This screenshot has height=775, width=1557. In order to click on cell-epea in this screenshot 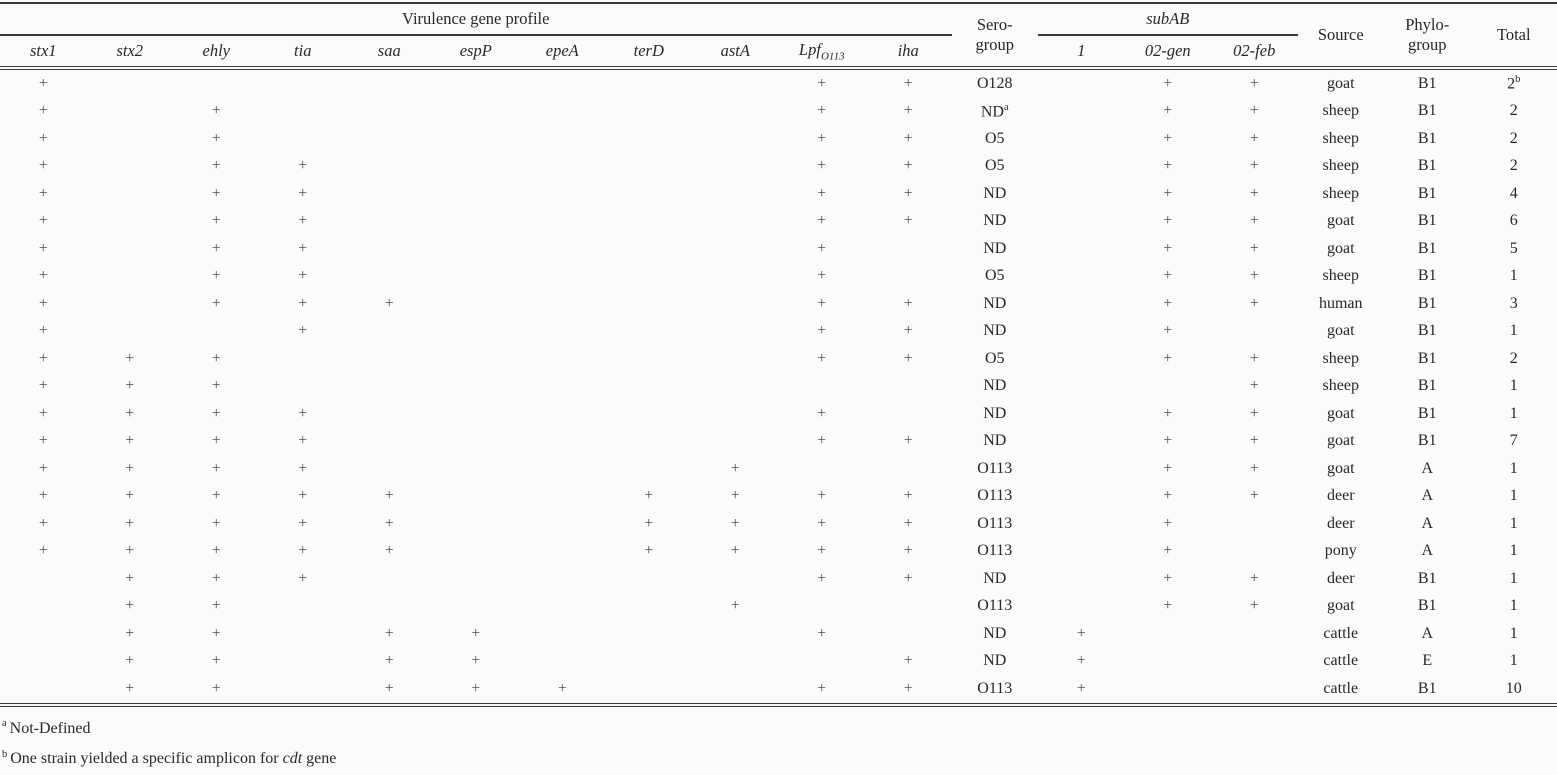, I will do `click(562, 387)`.